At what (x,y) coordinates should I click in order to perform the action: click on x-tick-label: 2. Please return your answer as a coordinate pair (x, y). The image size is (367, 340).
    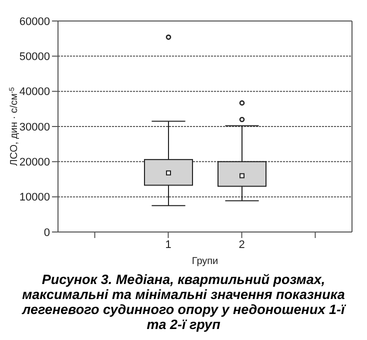
    Looking at the image, I should click on (241, 244).